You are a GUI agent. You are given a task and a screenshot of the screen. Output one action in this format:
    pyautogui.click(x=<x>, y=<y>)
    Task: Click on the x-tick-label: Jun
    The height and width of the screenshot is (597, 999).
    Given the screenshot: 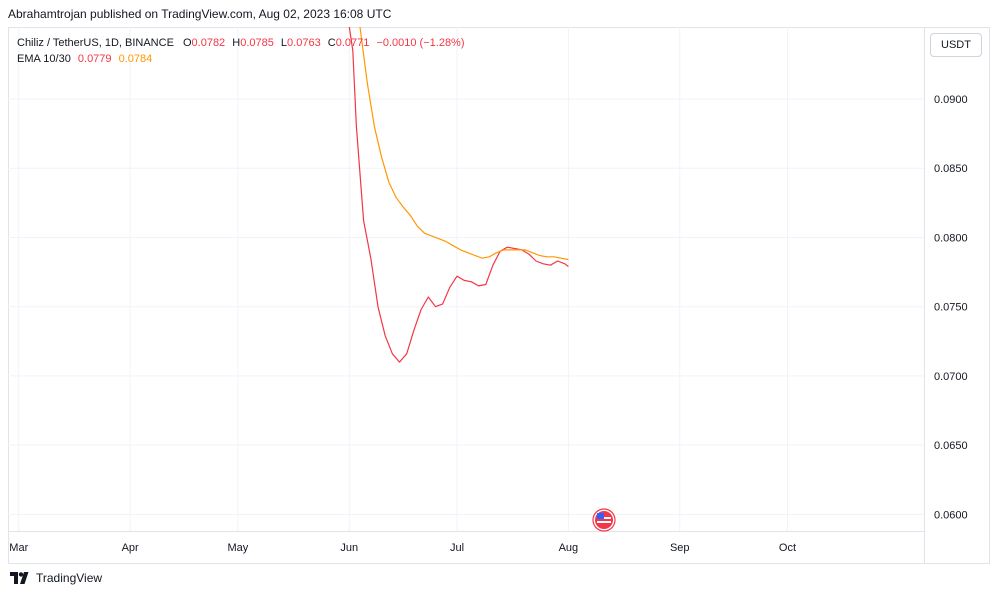 What is the action you would take?
    pyautogui.click(x=349, y=548)
    